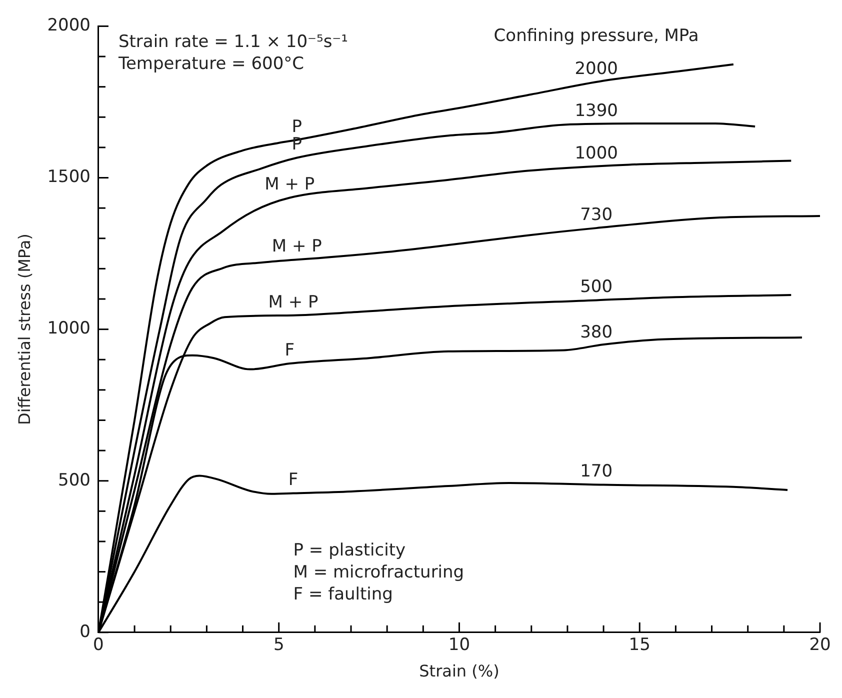  Describe the element at coordinates (278, 645) in the screenshot. I see `x-tick-label: 5` at that location.